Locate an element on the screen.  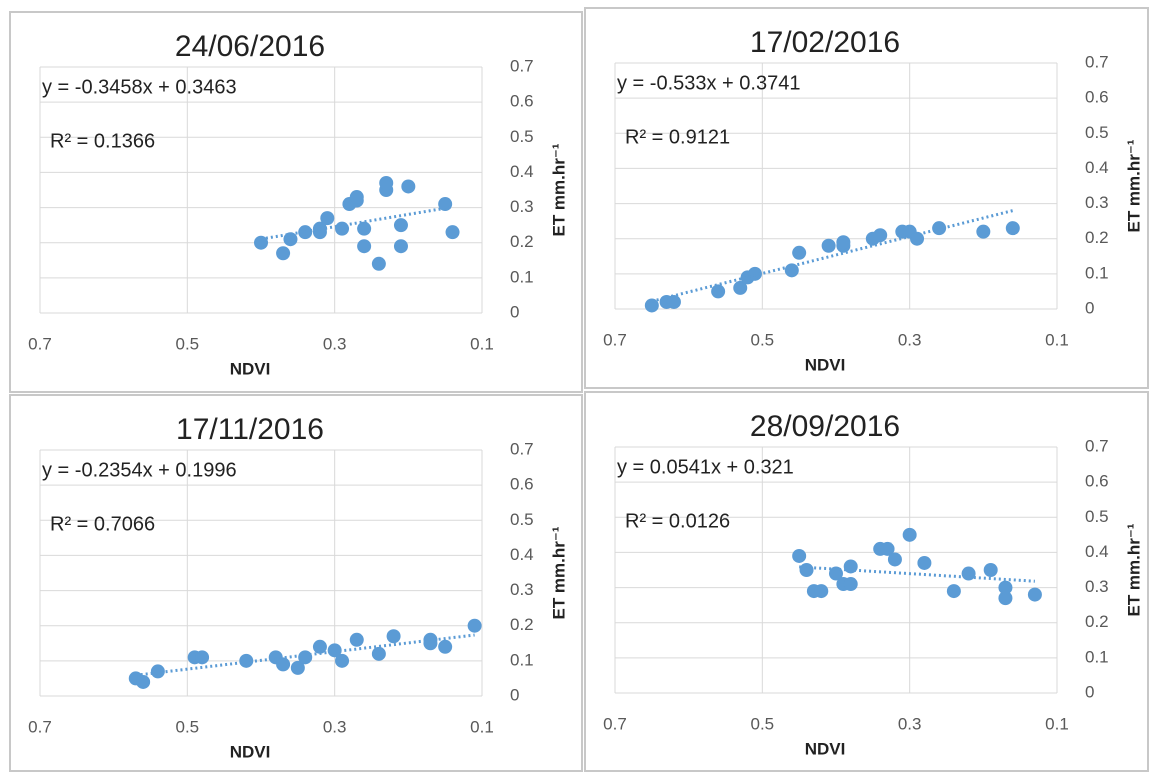
annotation: R² = 0.7066 is located at coordinates (102, 524).